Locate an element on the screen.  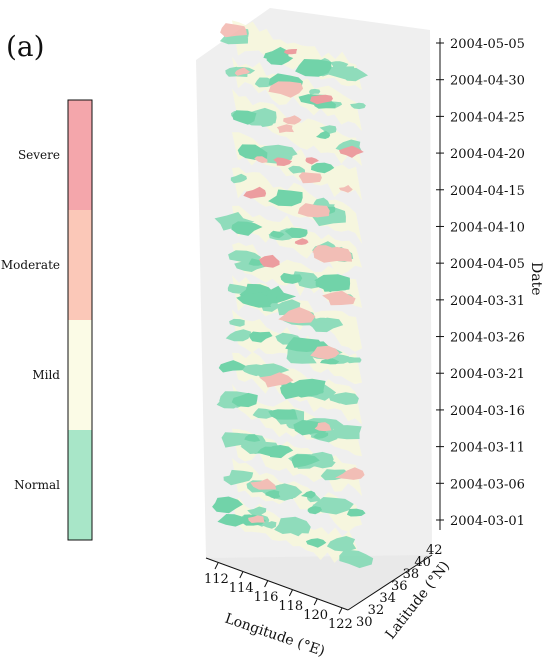
latitude-axis-line is located at coordinates (390, 582).